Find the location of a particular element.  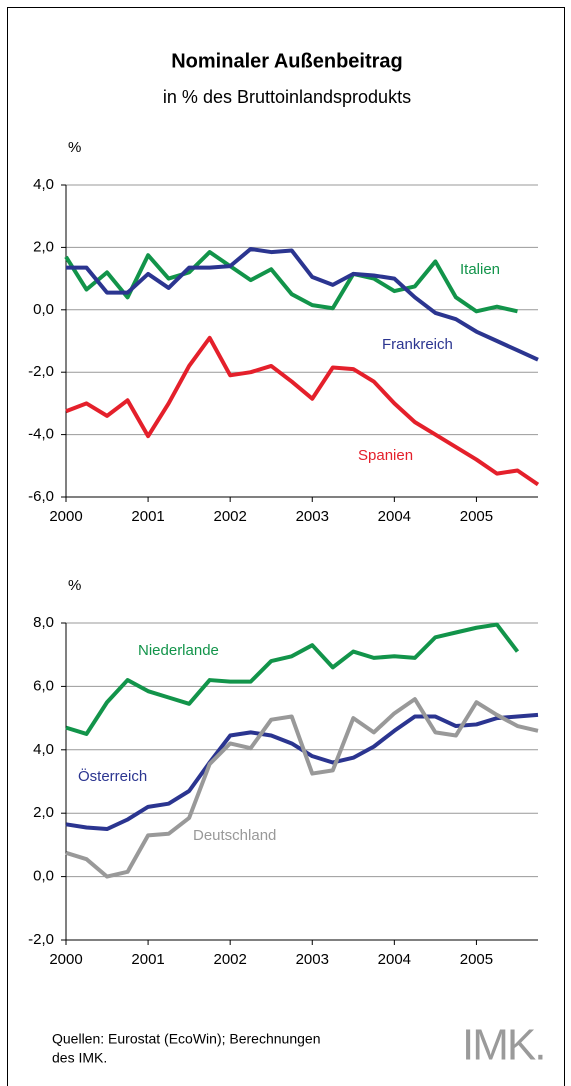

series-label: Österreich is located at coordinates (112, 776).